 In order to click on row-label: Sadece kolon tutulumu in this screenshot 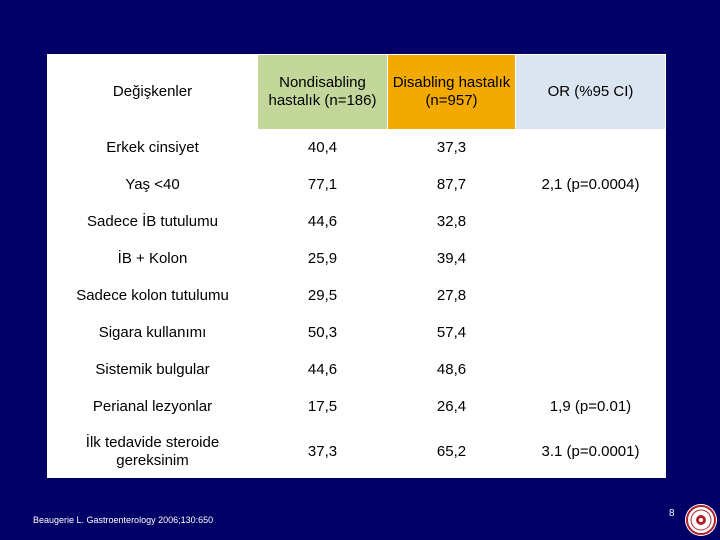, I will do `click(152, 296)`.